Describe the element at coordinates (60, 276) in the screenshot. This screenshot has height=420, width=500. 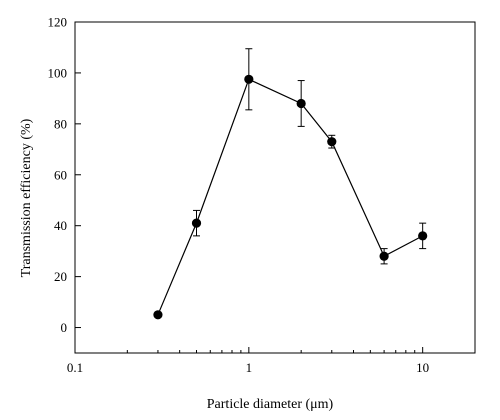
I see `y-tick-label: 20` at that location.